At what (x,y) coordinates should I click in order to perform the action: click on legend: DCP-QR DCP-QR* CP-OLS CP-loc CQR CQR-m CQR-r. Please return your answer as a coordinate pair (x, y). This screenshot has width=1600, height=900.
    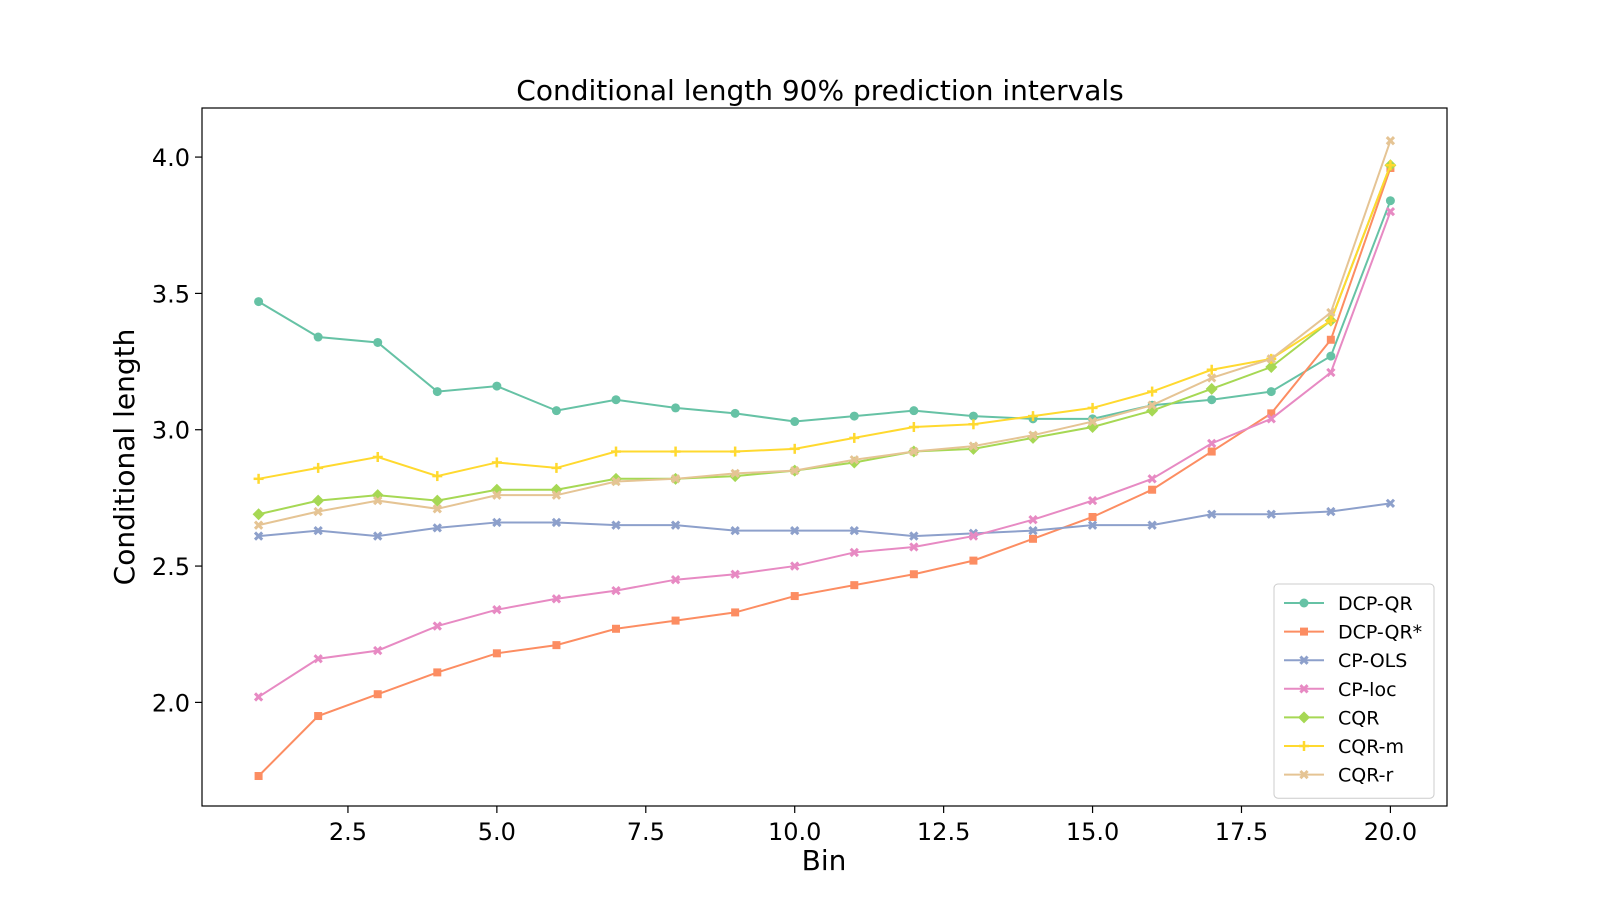
    Looking at the image, I should click on (1354, 691).